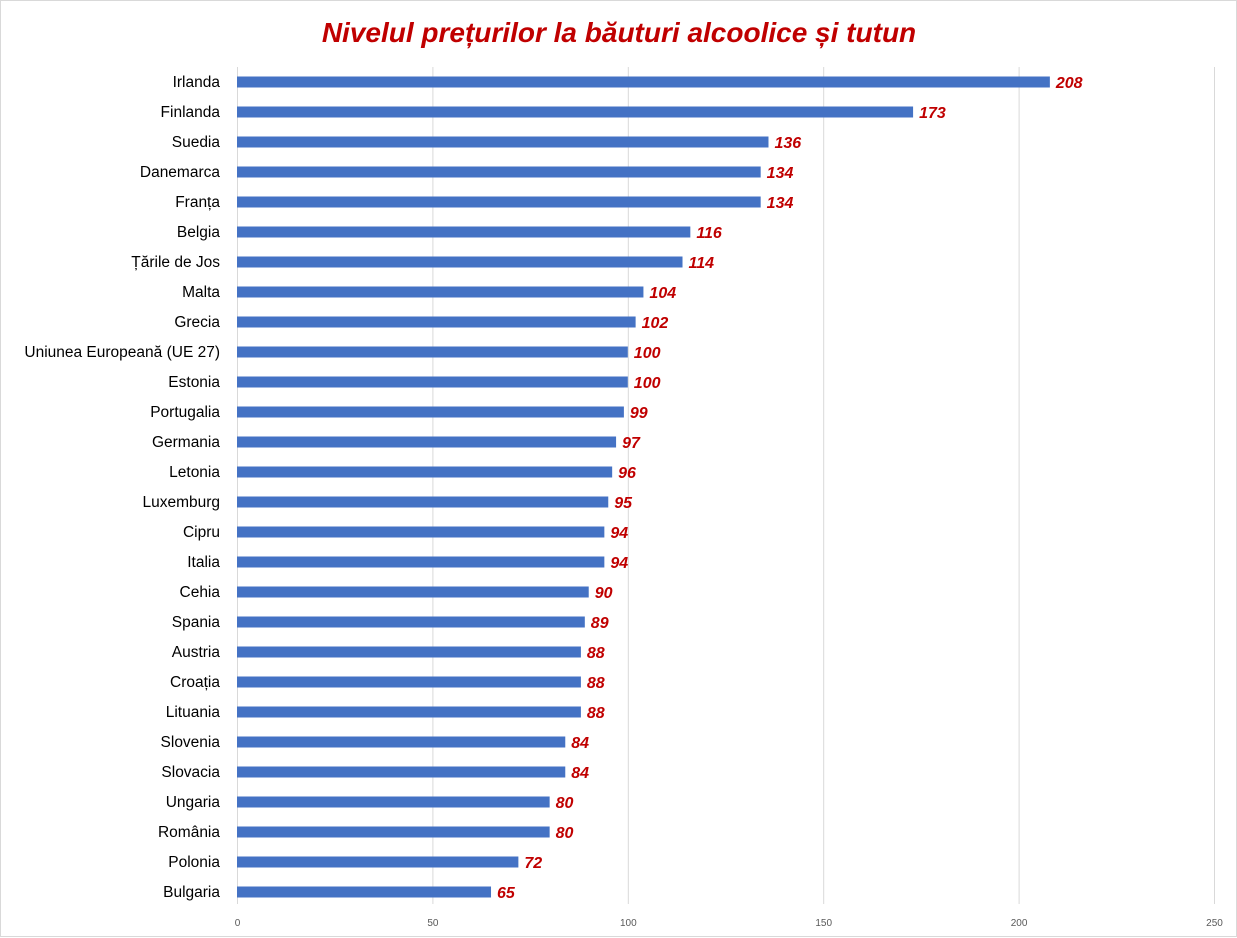 The width and height of the screenshot is (1237, 938). Describe the element at coordinates (197, 202) in the screenshot. I see `category-label: Franța` at that location.